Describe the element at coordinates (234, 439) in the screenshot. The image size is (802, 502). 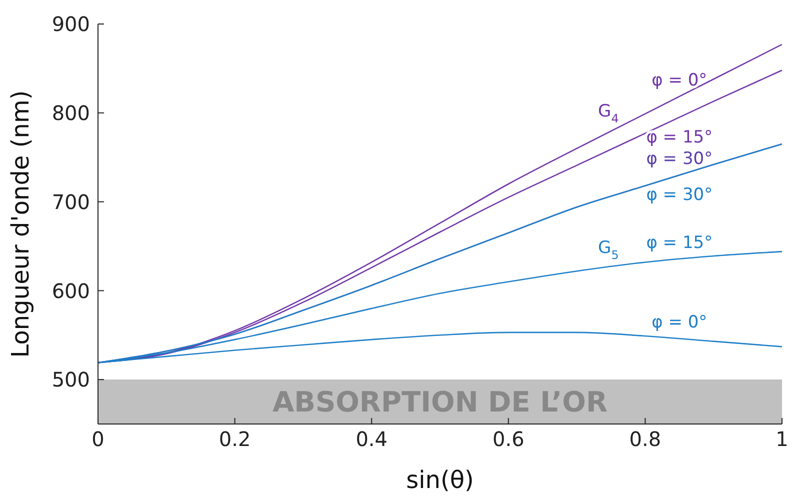
I see `x-tick-label: 0.2` at that location.